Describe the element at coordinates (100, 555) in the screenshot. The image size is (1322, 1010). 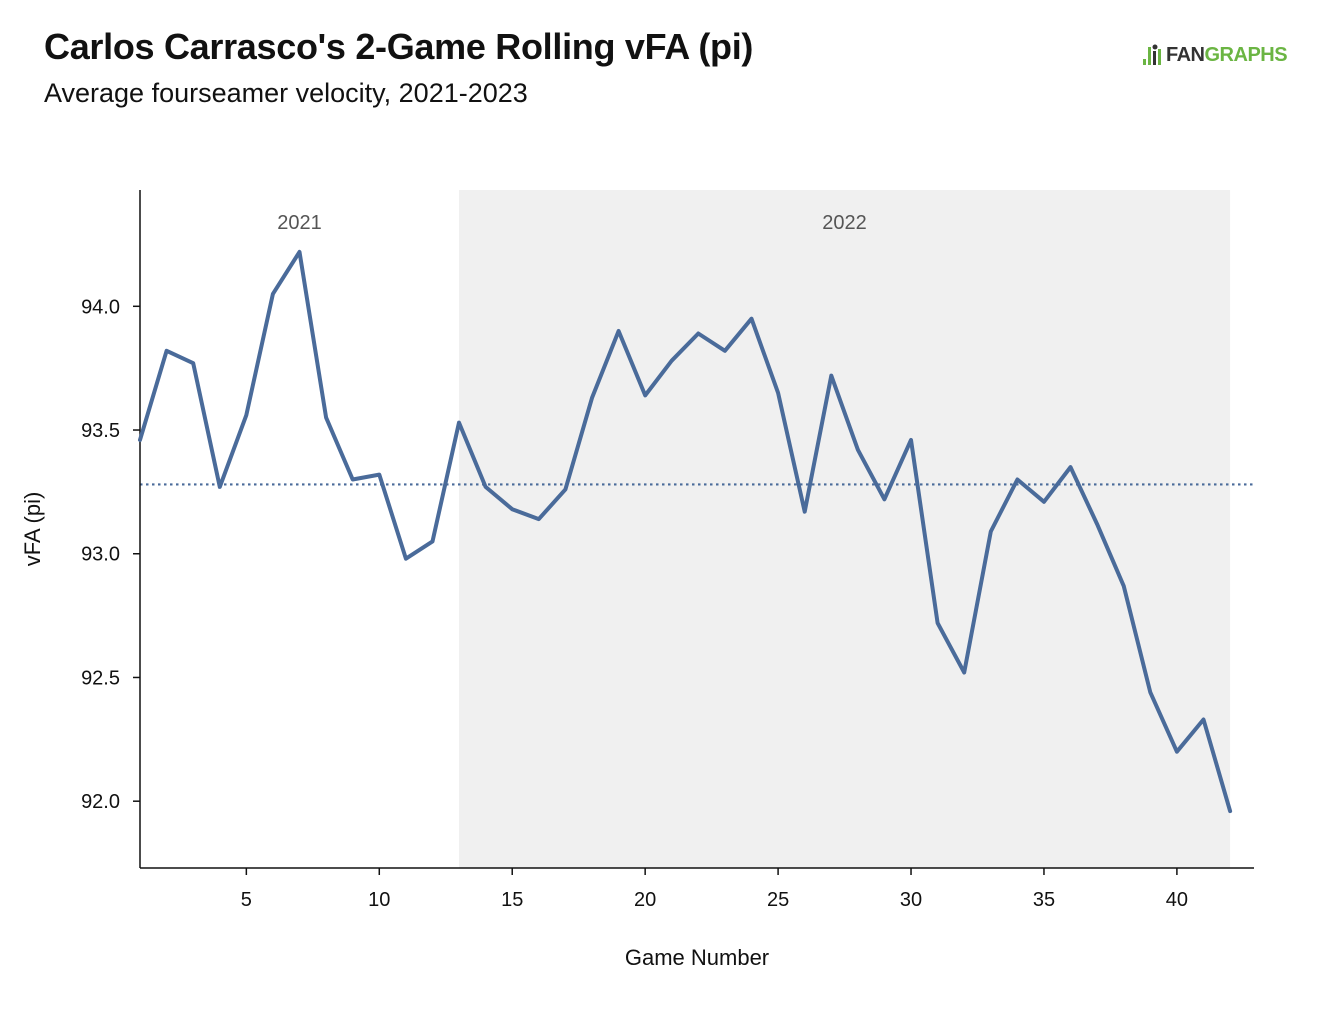
I see `y-tick-label: 93.0` at that location.